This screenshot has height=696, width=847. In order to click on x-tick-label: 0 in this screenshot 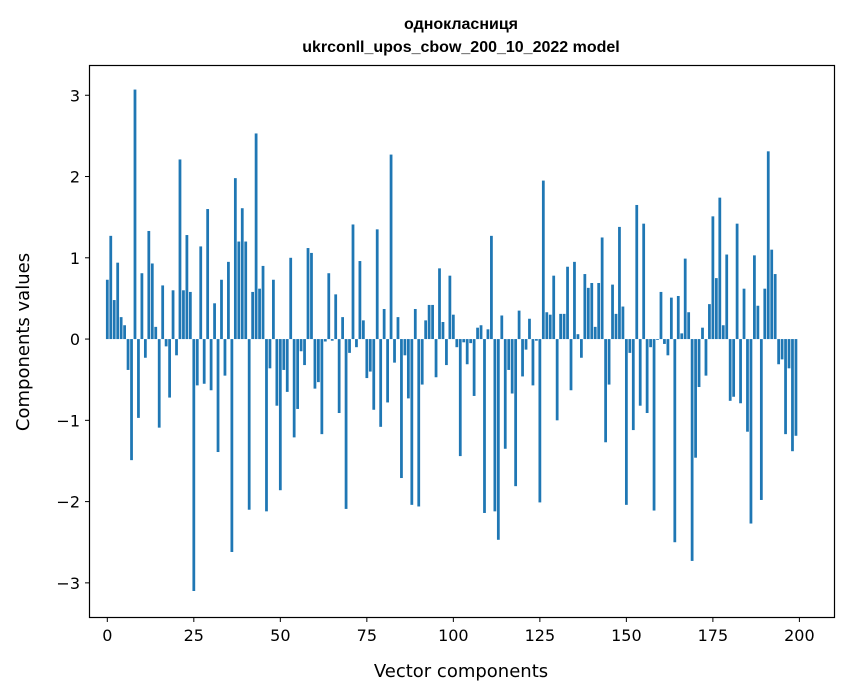, I will do `click(107, 635)`.